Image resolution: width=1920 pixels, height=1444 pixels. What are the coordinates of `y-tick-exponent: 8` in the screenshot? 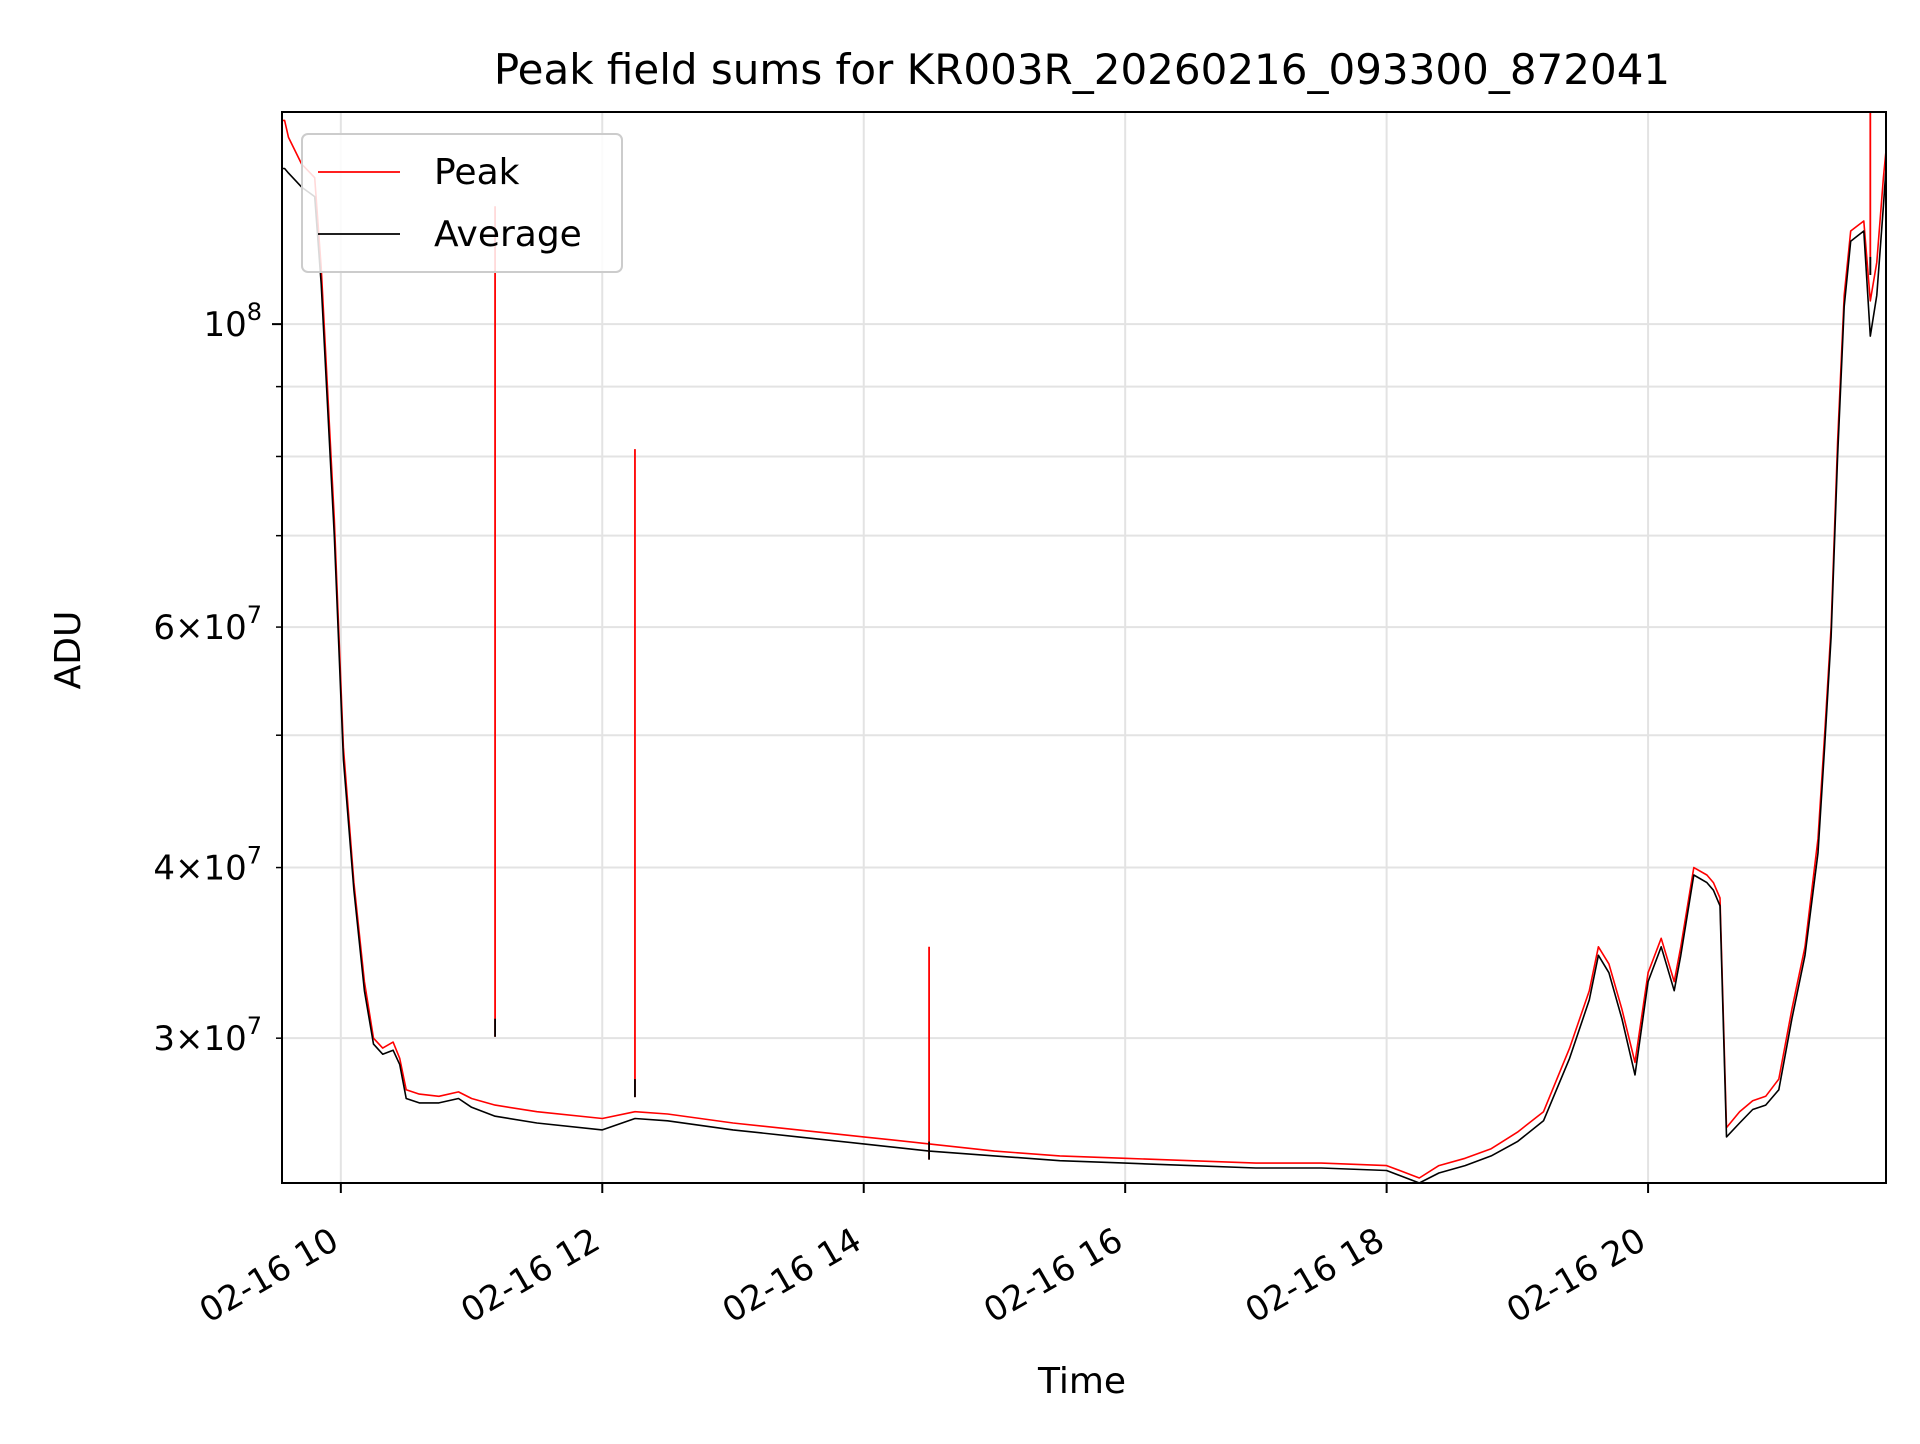 It's located at (254, 312).